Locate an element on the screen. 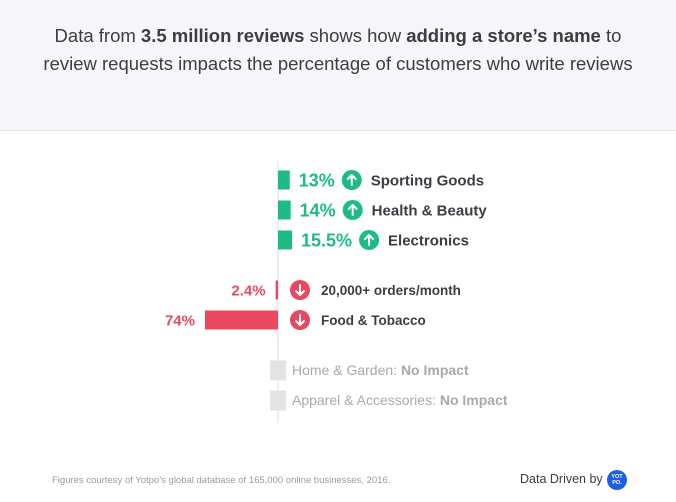 This screenshot has height=502, width=676. logo-text-top: YOT is located at coordinates (617, 477).